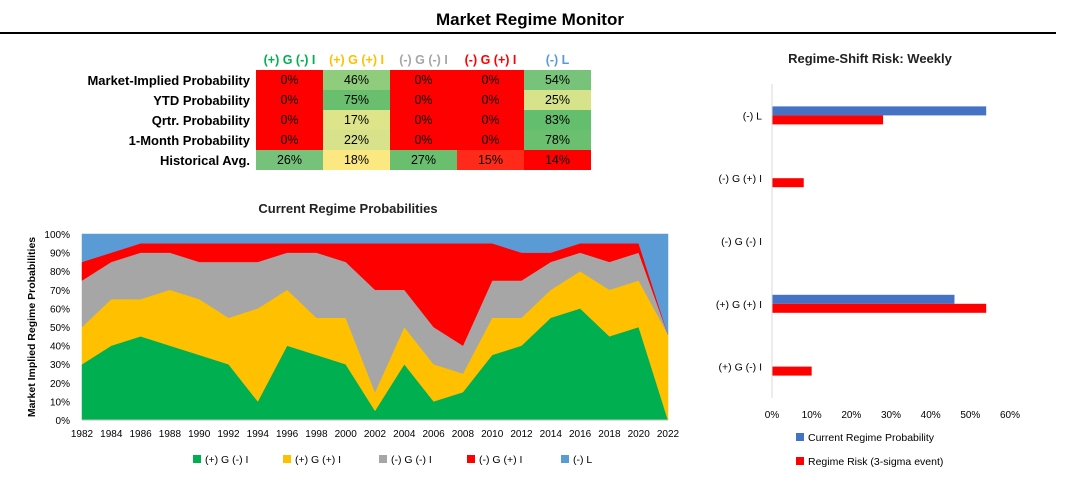 Image resolution: width=1074 pixels, height=492 pixels. What do you see at coordinates (851, 415) in the screenshot?
I see `x-tick-label: 20%` at bounding box center [851, 415].